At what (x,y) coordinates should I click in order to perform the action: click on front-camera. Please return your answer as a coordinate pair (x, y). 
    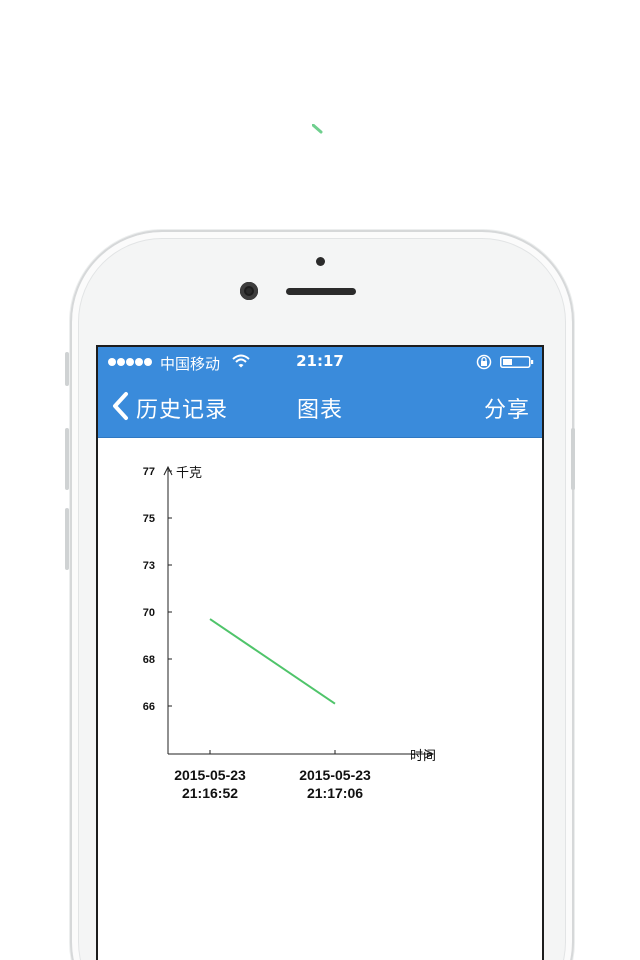
    Looking at the image, I should click on (249, 291).